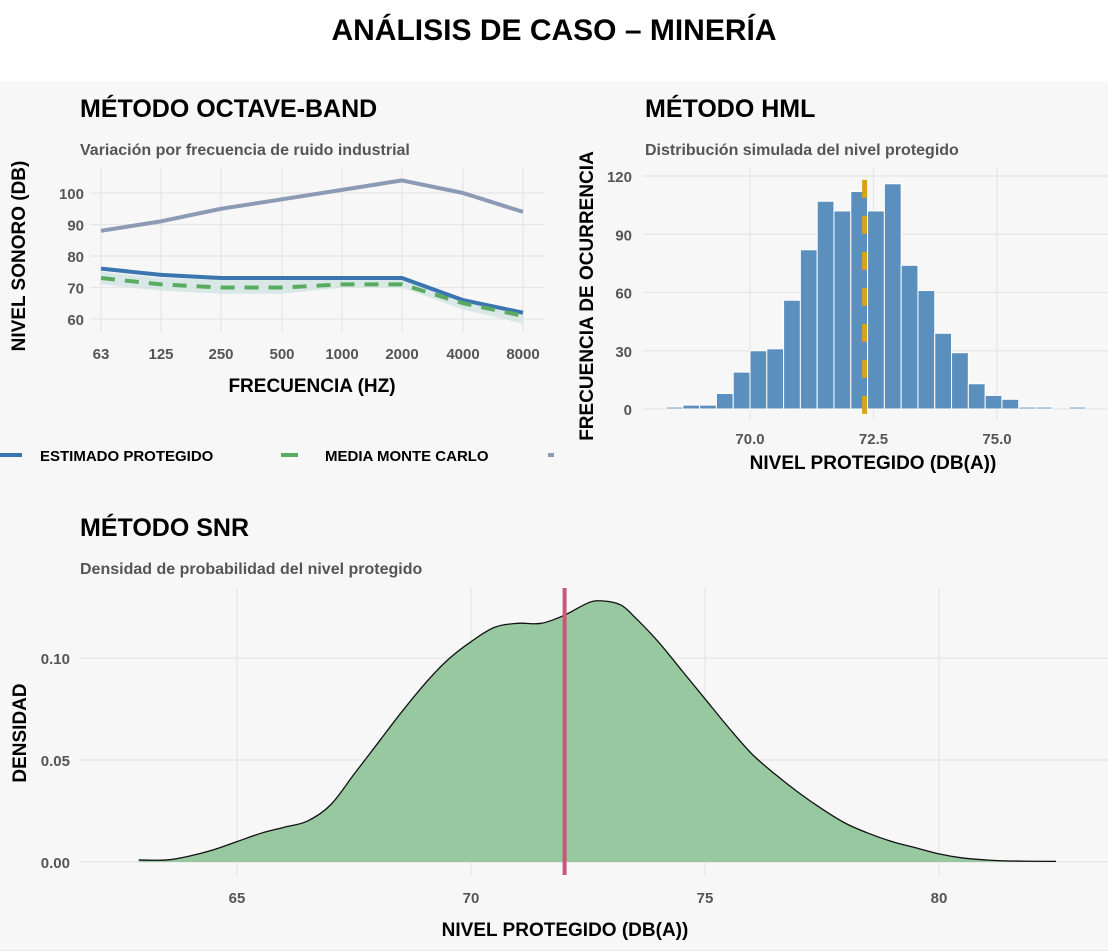 The image size is (1108, 952). I want to click on octave-title: MÉTODO OCTAVE-BAND, so click(228, 108).